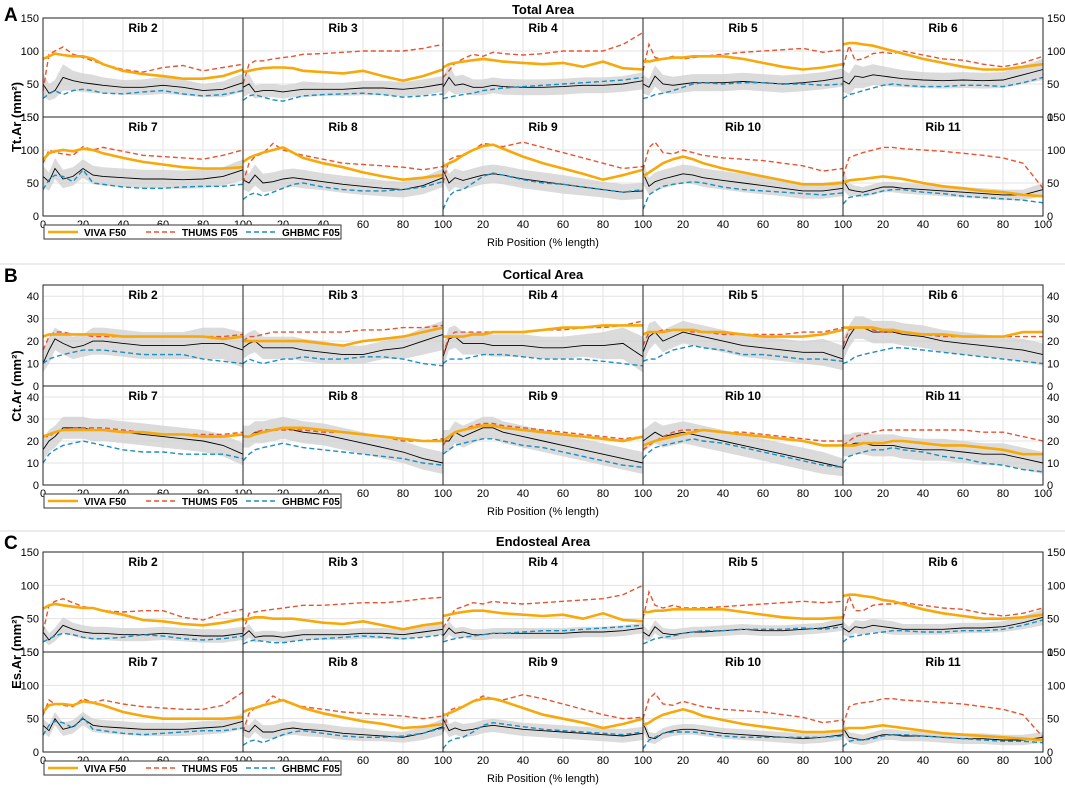 The height and width of the screenshot is (788, 1065). Describe the element at coordinates (343, 127) in the screenshot. I see `rib-title: Rib 8` at that location.